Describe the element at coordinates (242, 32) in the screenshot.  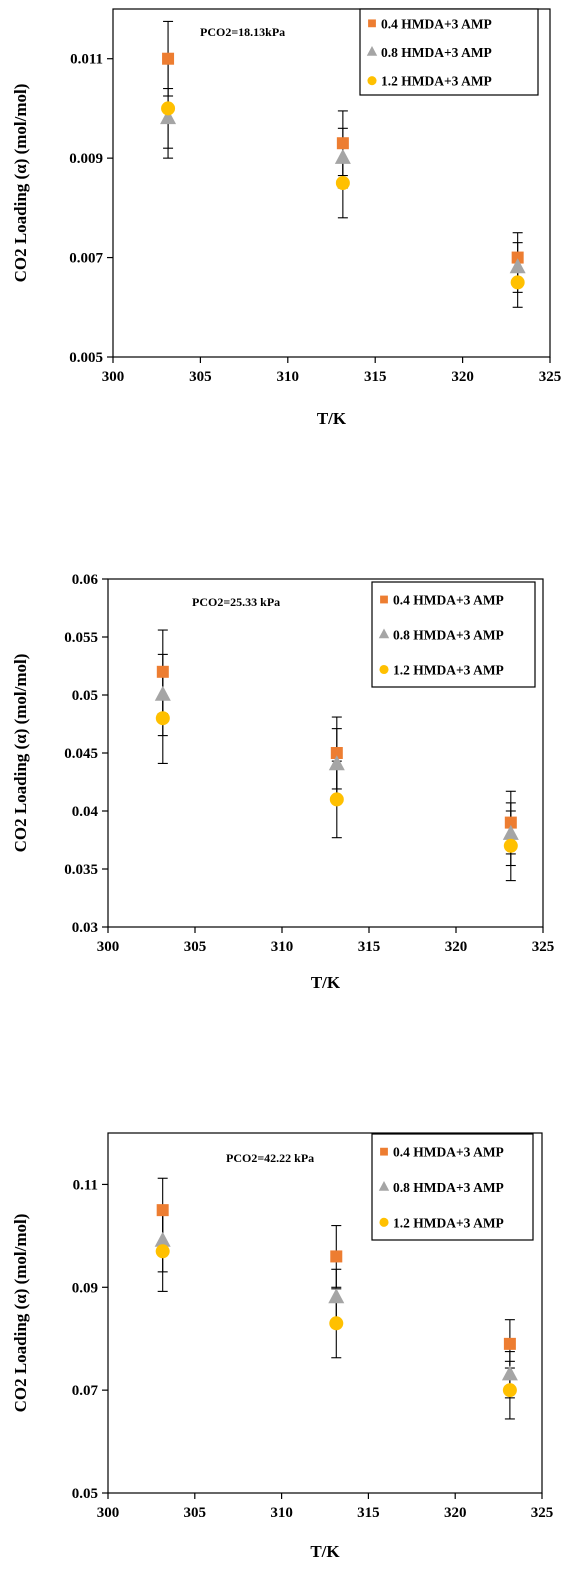
I see `pressure-annotation: PCO2=18.13kPa` at that location.